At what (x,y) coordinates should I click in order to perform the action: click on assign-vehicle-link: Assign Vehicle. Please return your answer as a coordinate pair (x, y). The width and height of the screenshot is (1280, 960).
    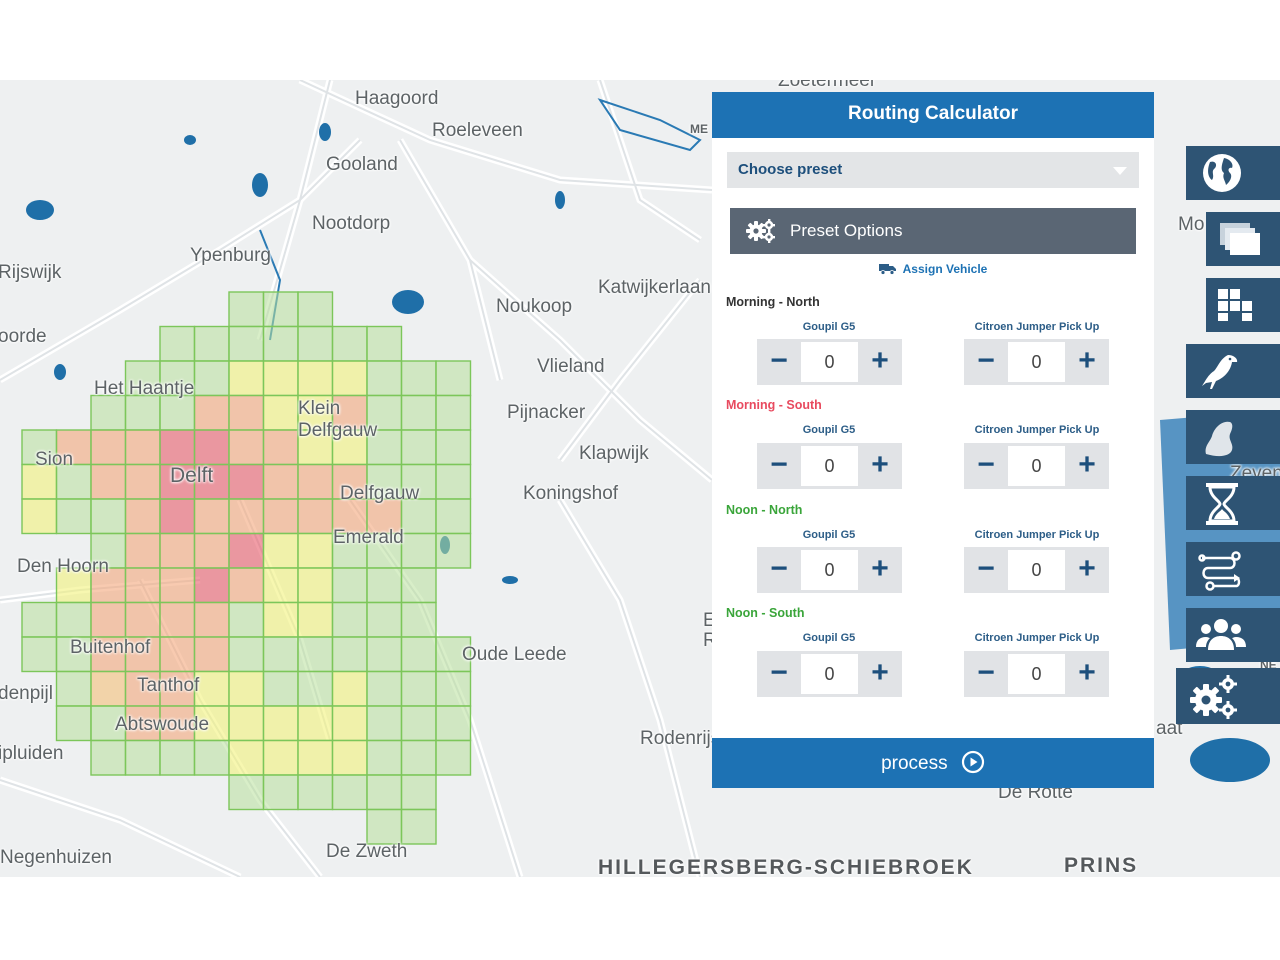
    Looking at the image, I should click on (933, 269).